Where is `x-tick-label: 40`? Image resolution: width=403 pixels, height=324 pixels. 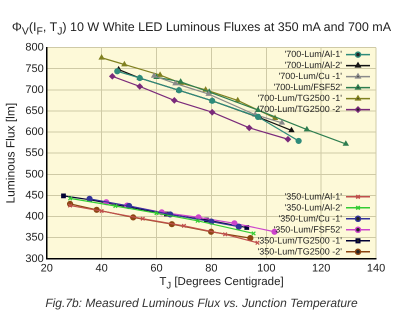
x-tick-label: 40 is located at coordinates (102, 268).